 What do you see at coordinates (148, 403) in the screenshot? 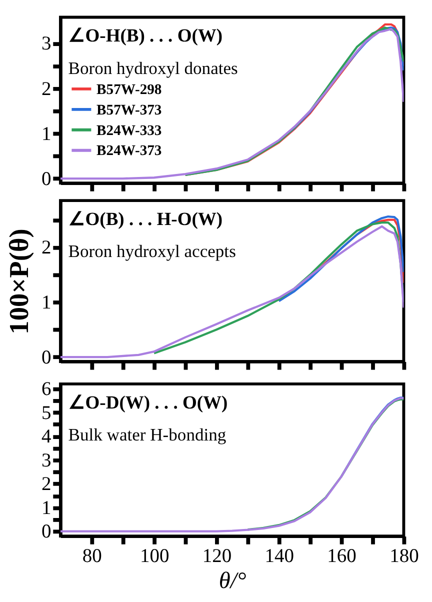
I see `annotation: ∠O-D(W) . . . O(W)` at bounding box center [148, 403].